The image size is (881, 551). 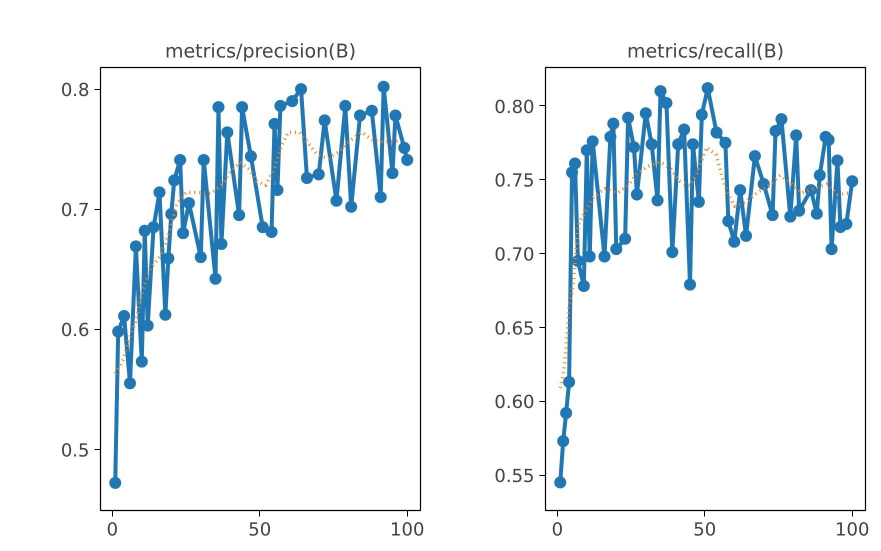 What do you see at coordinates (514, 181) in the screenshot?
I see `y-tick-label: 0.75` at bounding box center [514, 181].